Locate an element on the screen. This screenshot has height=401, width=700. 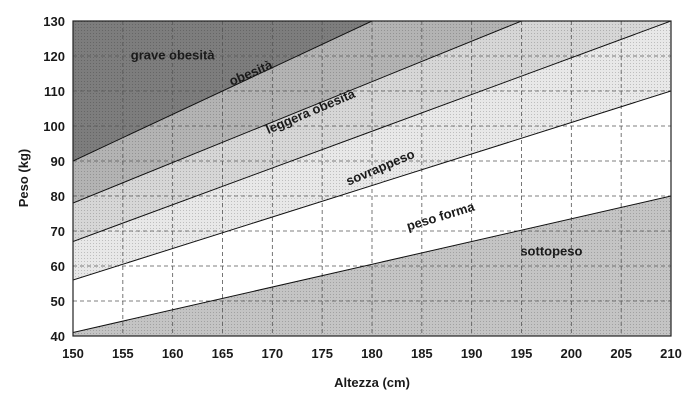
x-tick-label: 210 is located at coordinates (671, 353).